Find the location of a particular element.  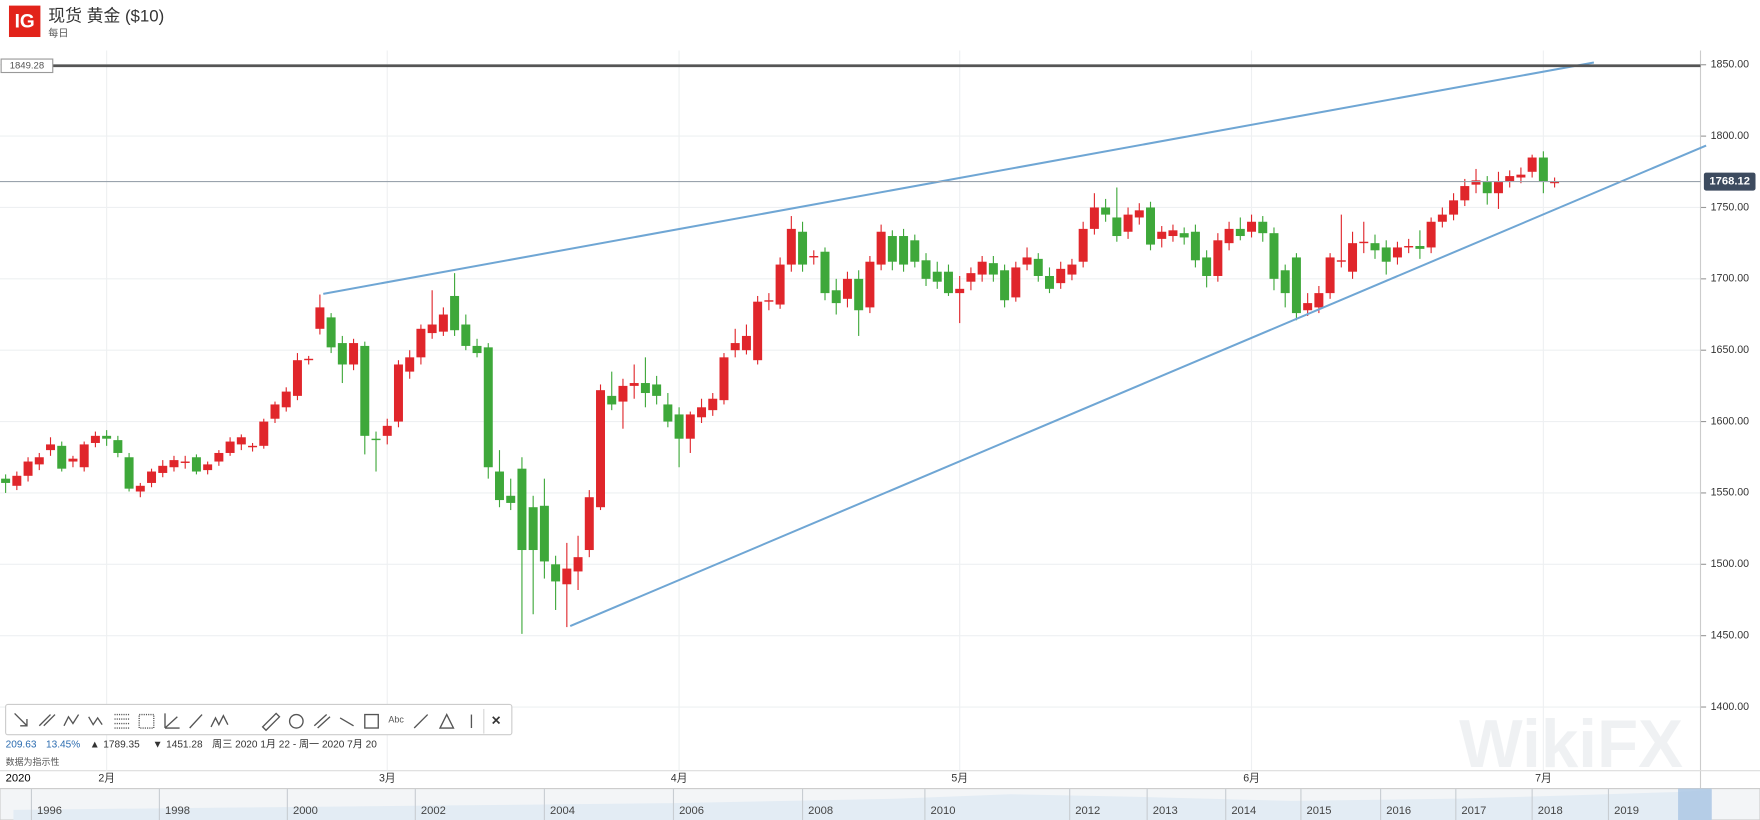

y-tick-label: 1450.00 is located at coordinates (1730, 635).